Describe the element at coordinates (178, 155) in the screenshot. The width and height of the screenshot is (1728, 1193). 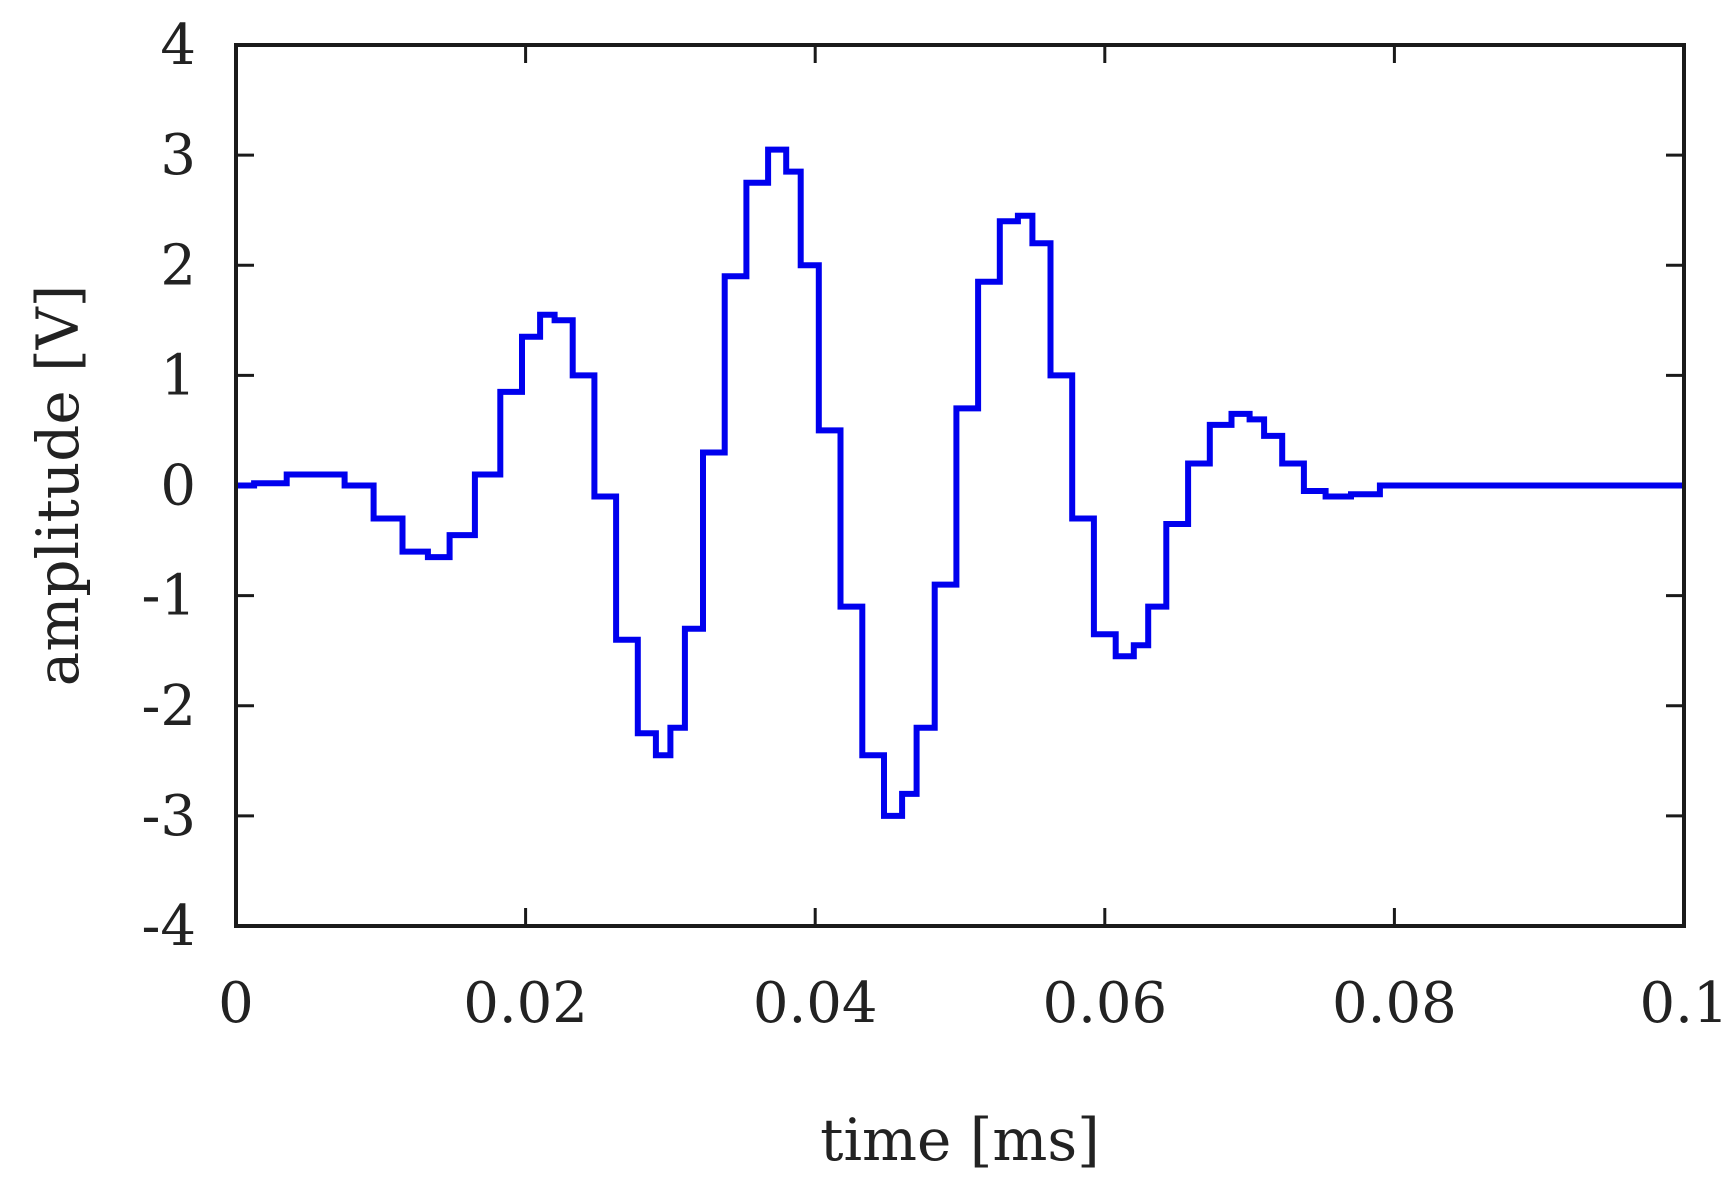
I see `y-tick-label: 3` at that location.